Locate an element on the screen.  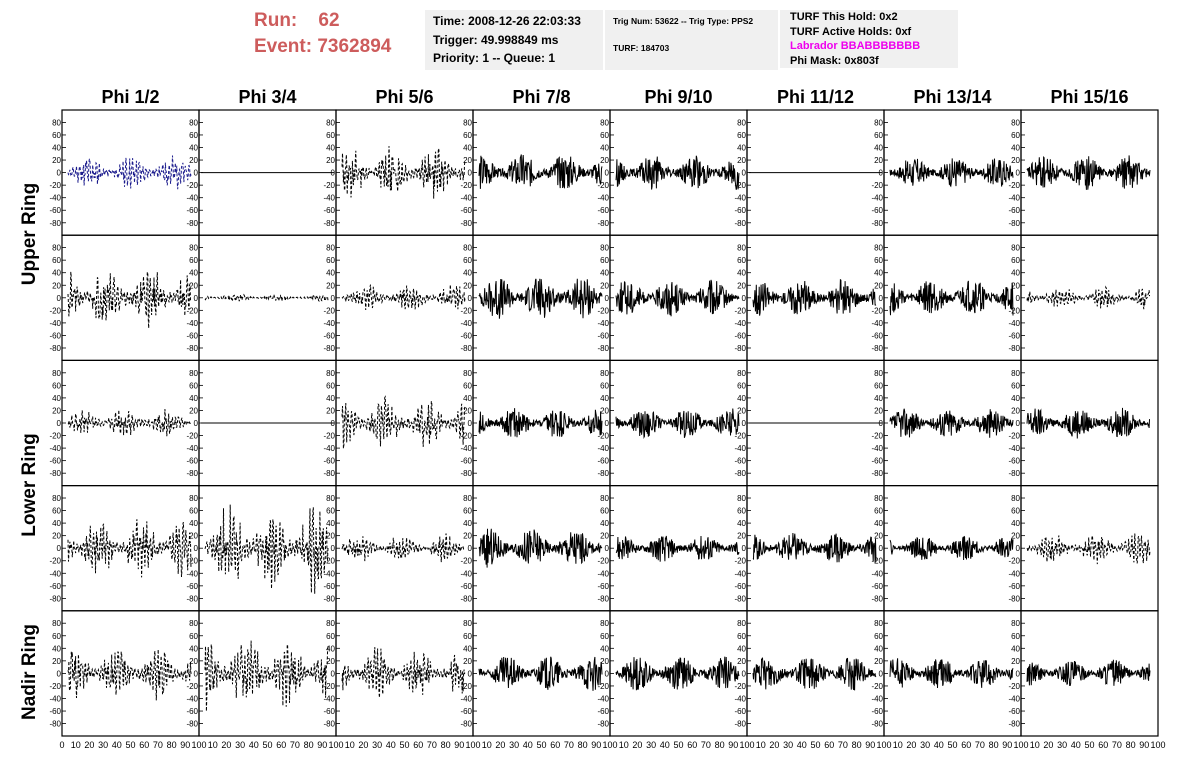
x-tick-label: 30 is located at coordinates (377, 745).